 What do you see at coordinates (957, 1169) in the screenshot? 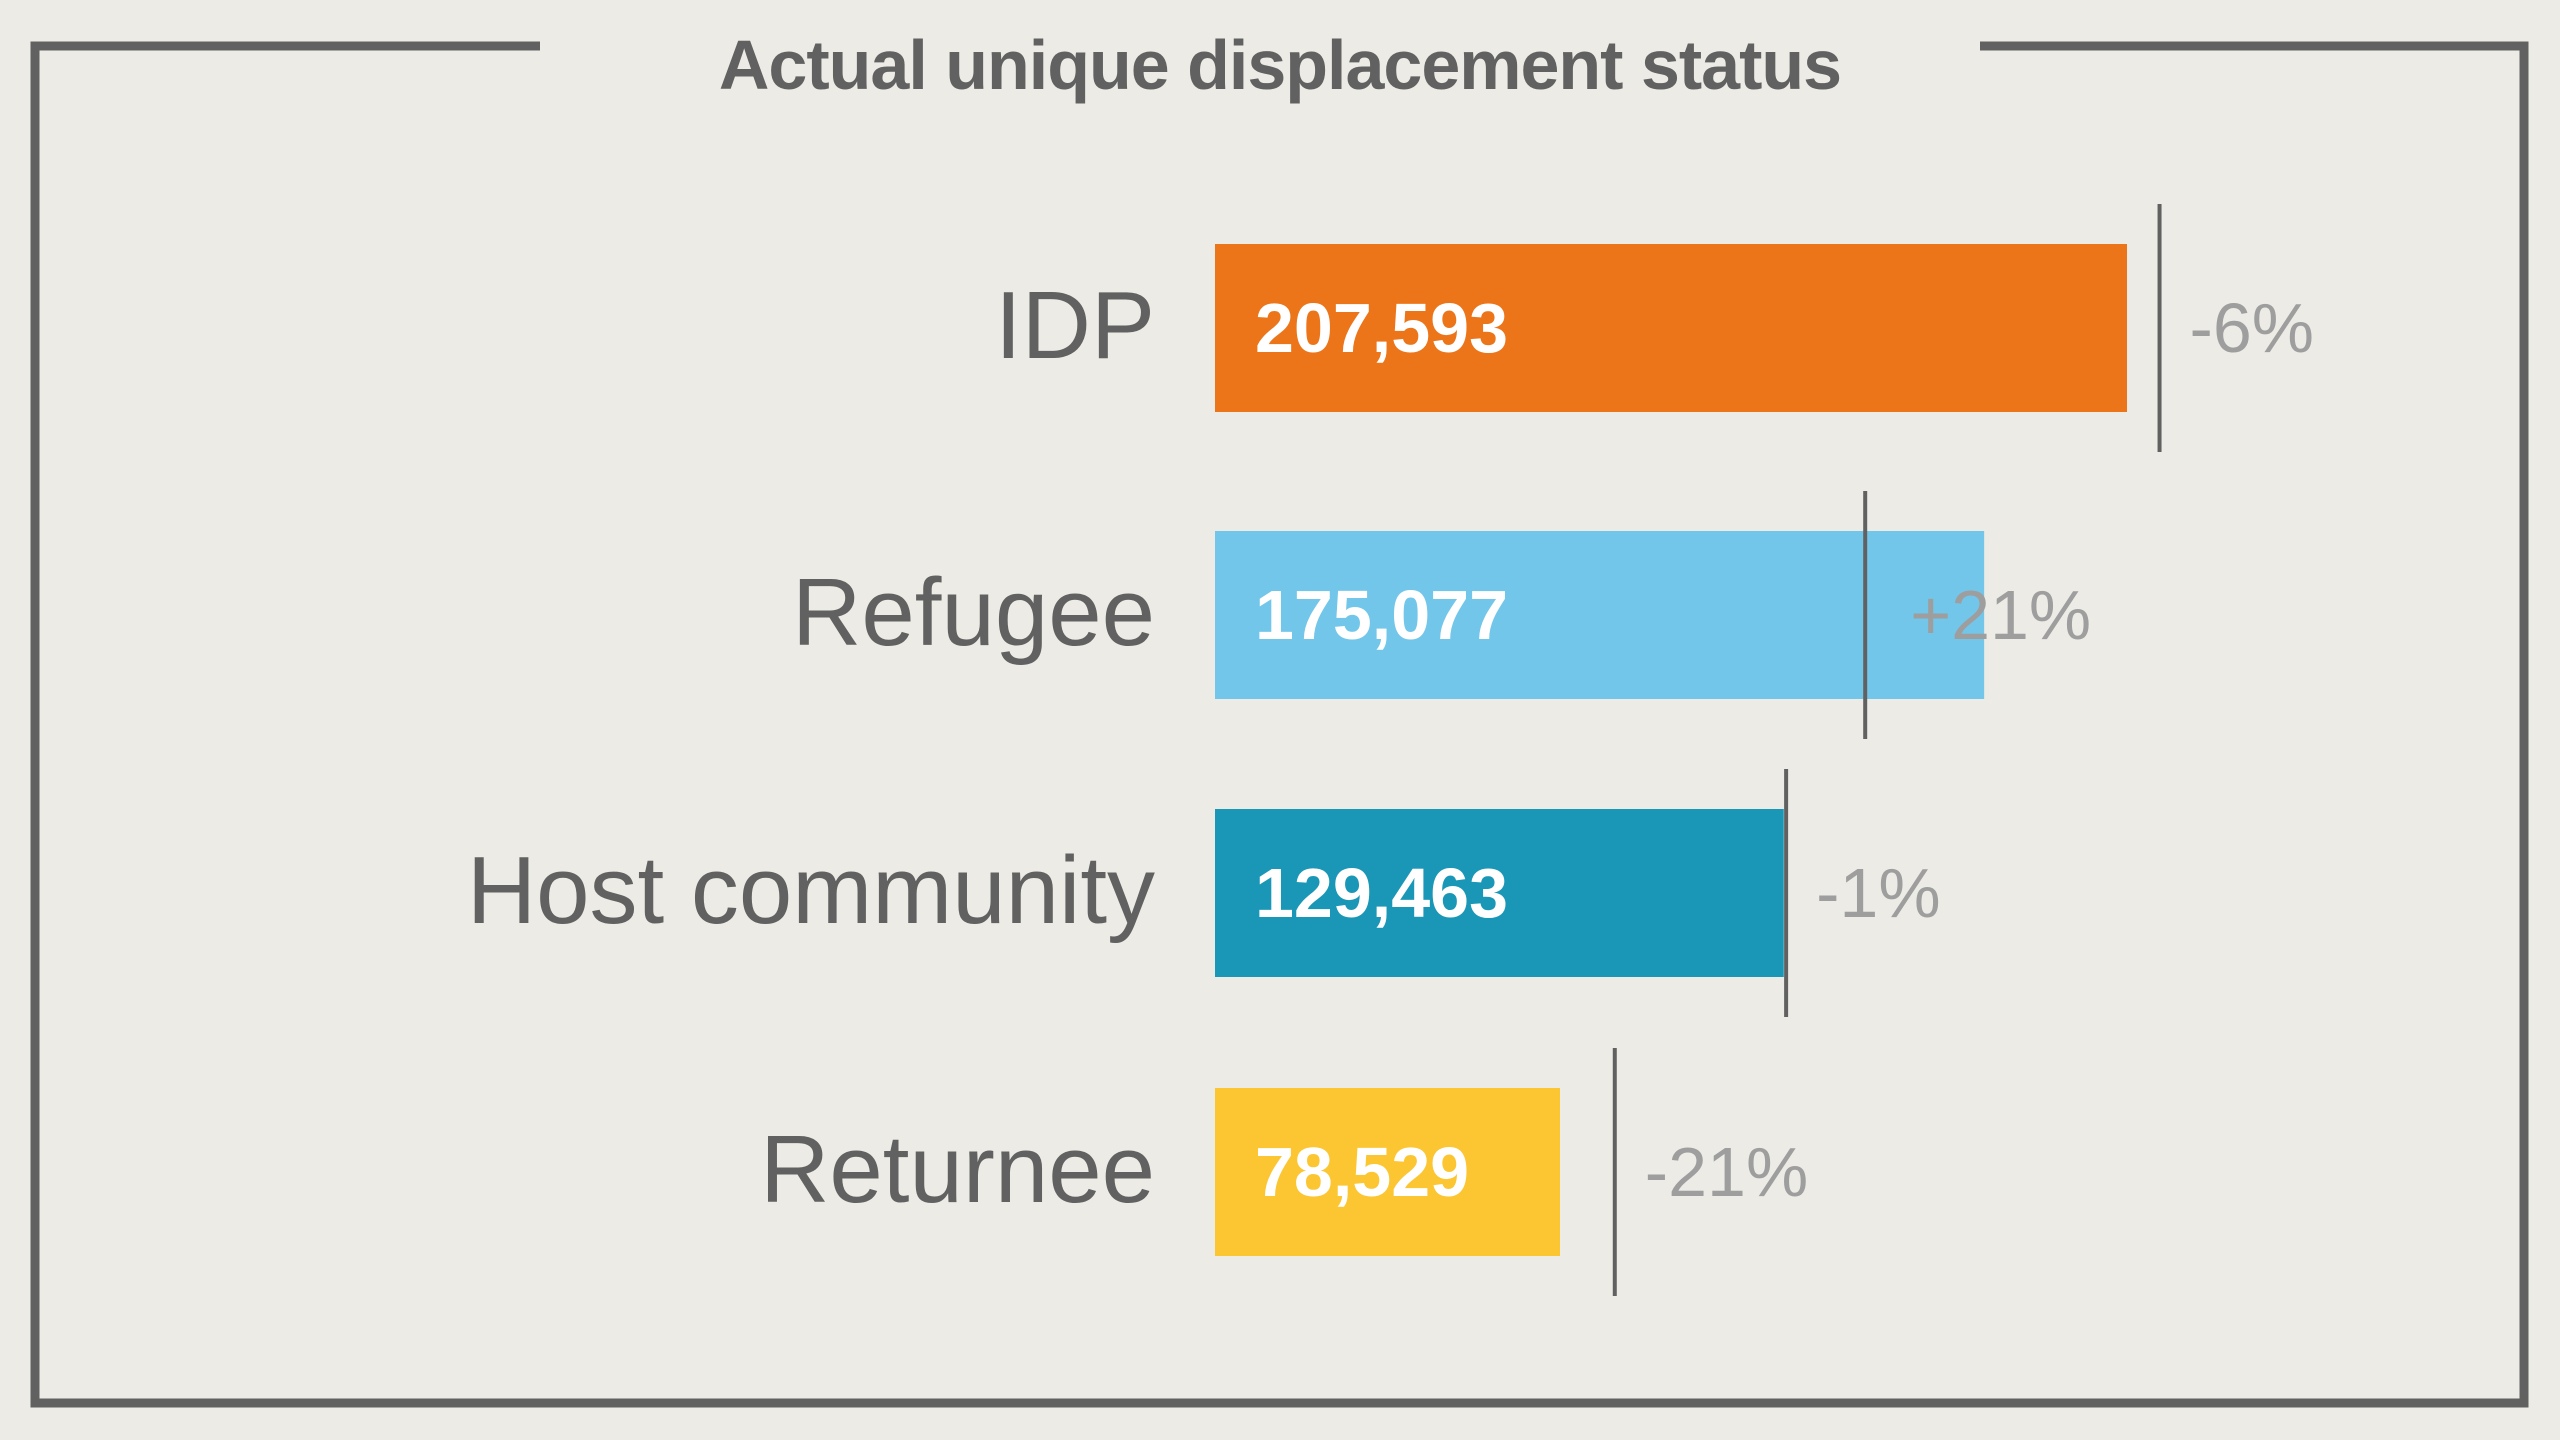
I see `category-label-returnee: Returnee` at bounding box center [957, 1169].